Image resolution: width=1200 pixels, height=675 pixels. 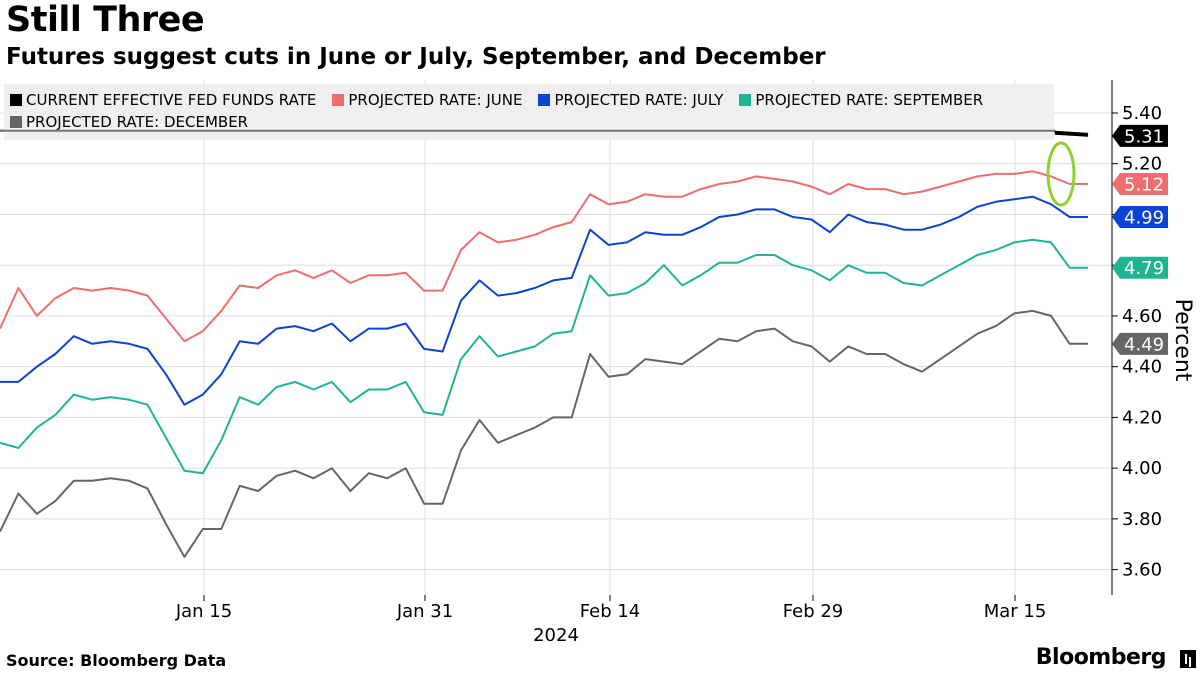 I want to click on annotation-circle, so click(x=1061, y=174).